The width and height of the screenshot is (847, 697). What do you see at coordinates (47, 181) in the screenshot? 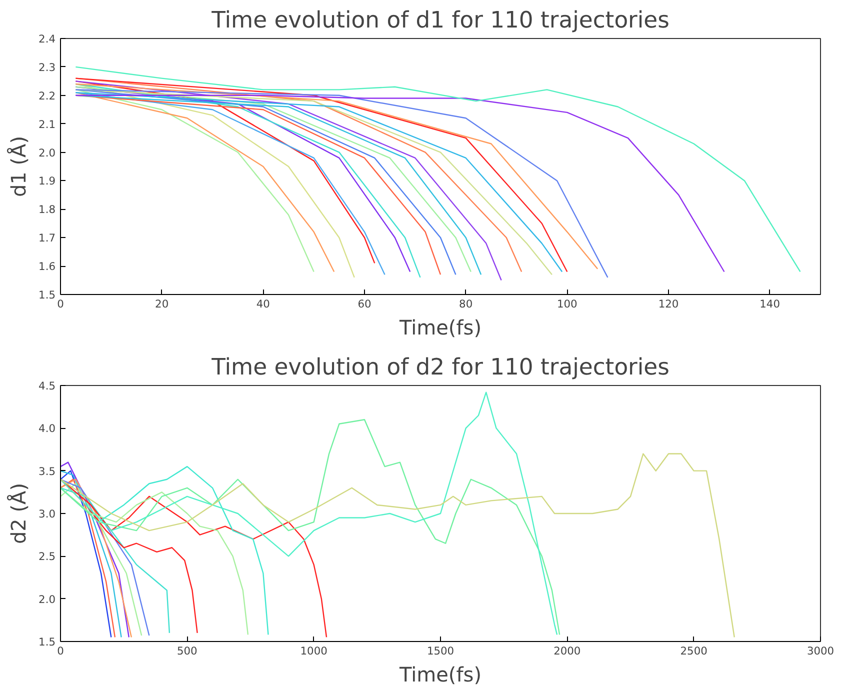
I see `y-tick-label: 1.9` at bounding box center [47, 181].